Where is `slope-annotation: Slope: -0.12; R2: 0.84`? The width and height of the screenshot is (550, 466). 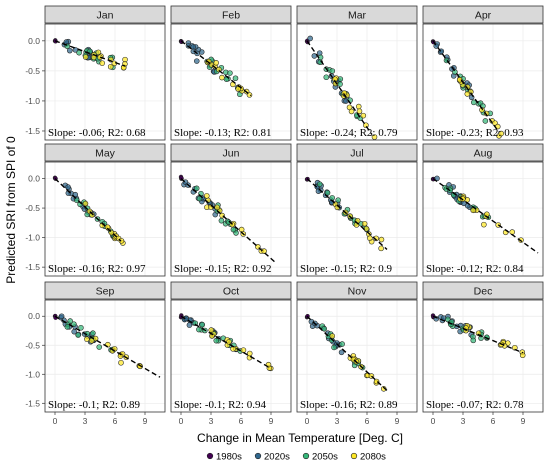
slope-annotation: Slope: -0.12; R2: 0.84 is located at coordinates (475, 269).